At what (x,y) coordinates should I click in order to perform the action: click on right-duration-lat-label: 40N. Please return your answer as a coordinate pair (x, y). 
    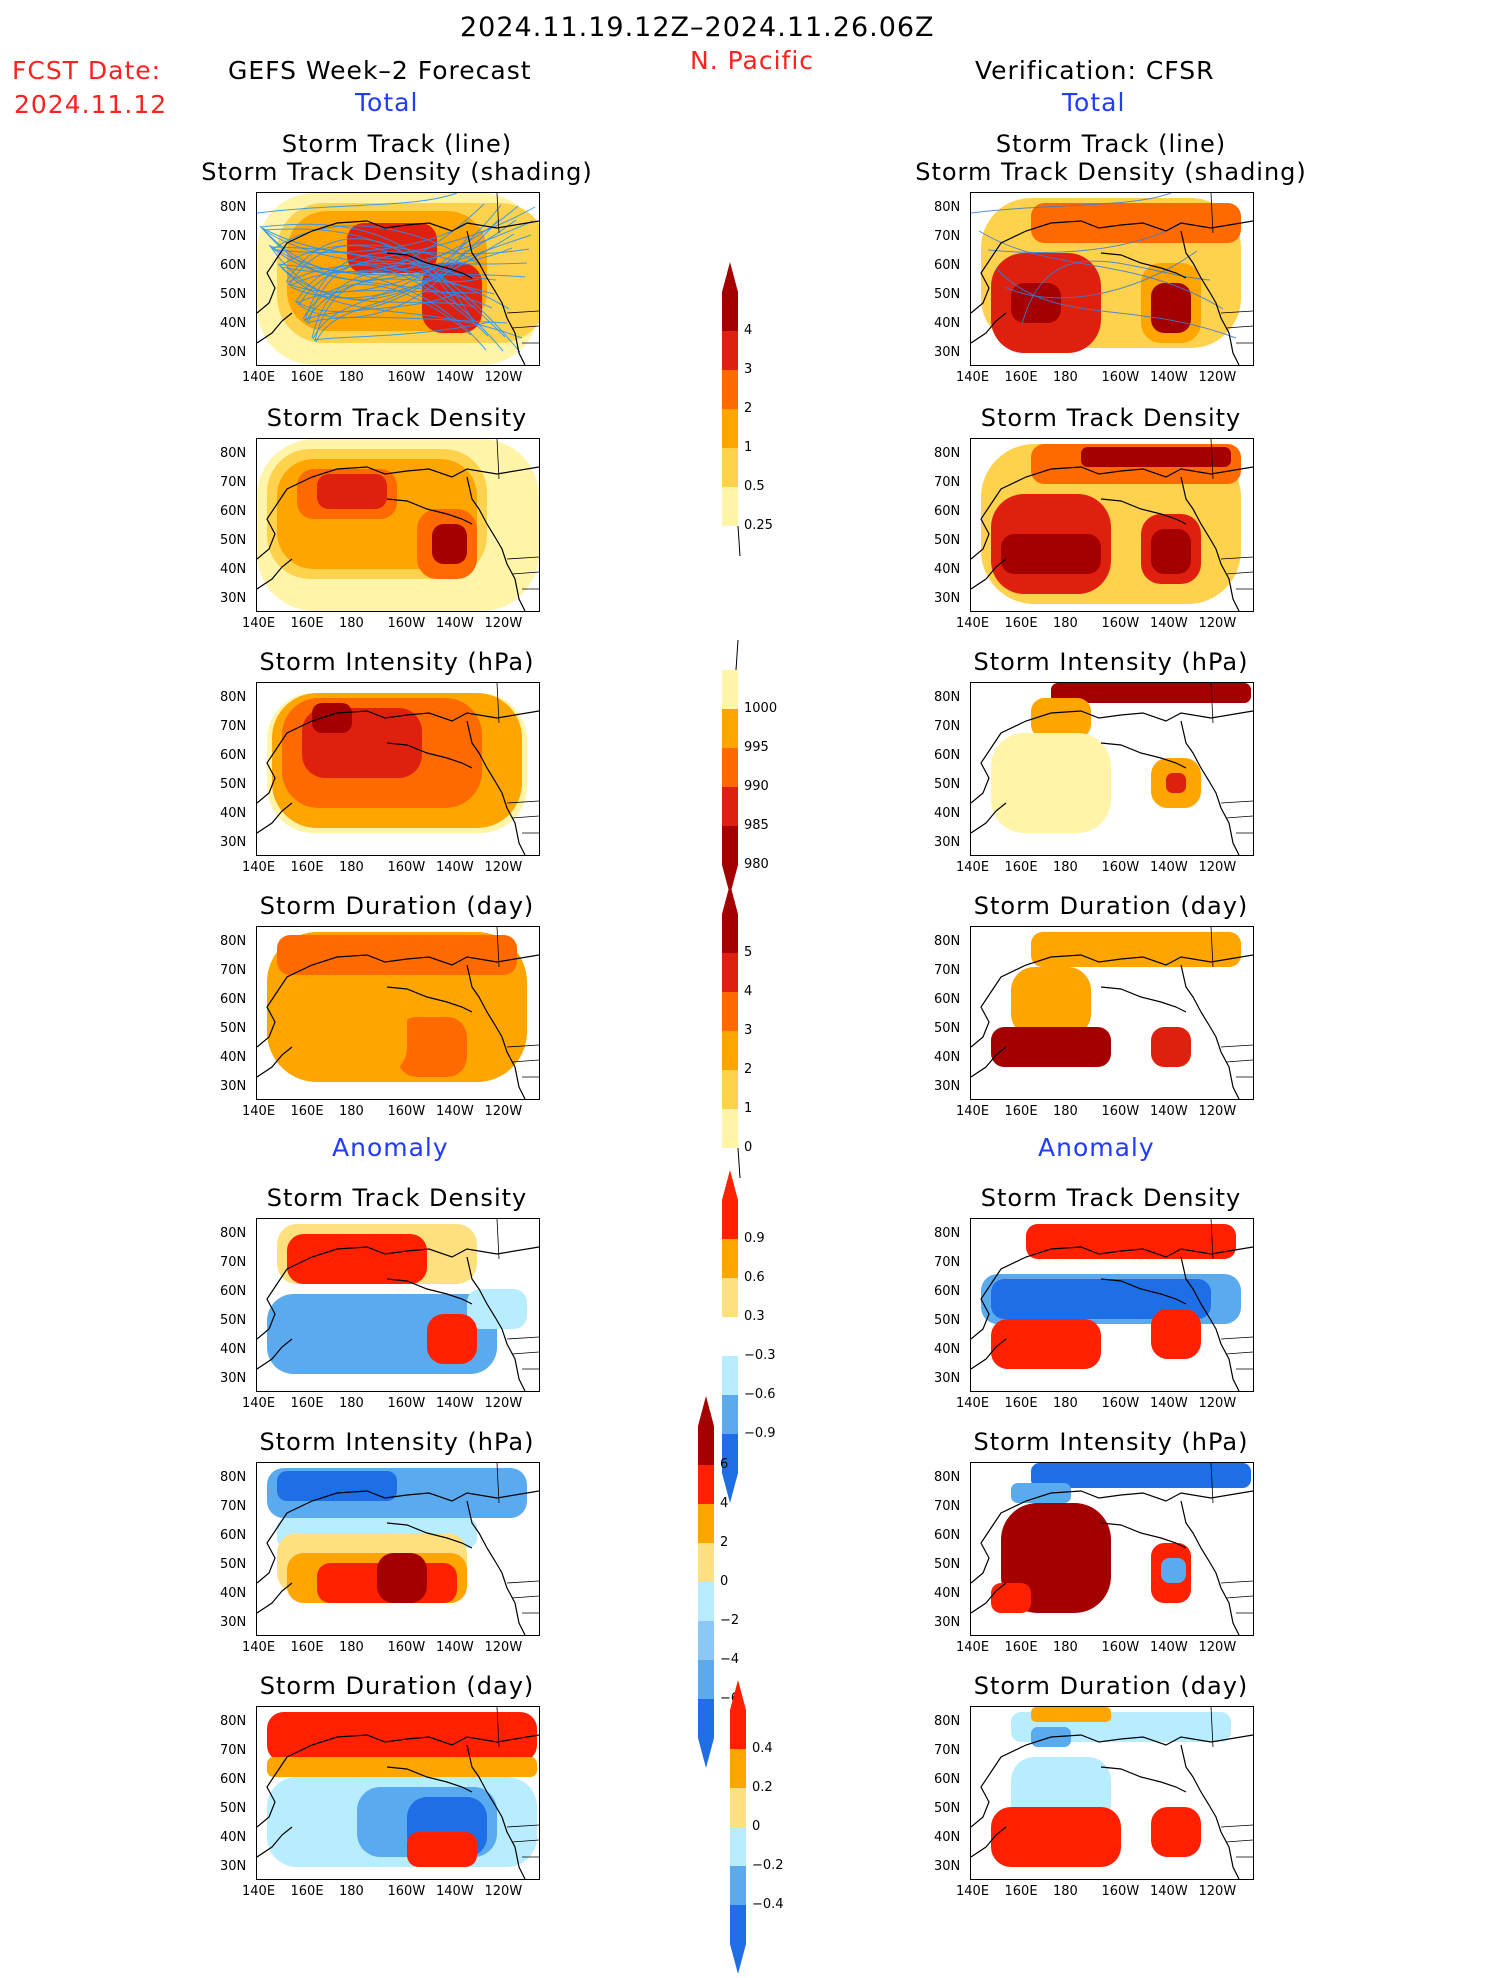
    Looking at the image, I should click on (947, 1057).